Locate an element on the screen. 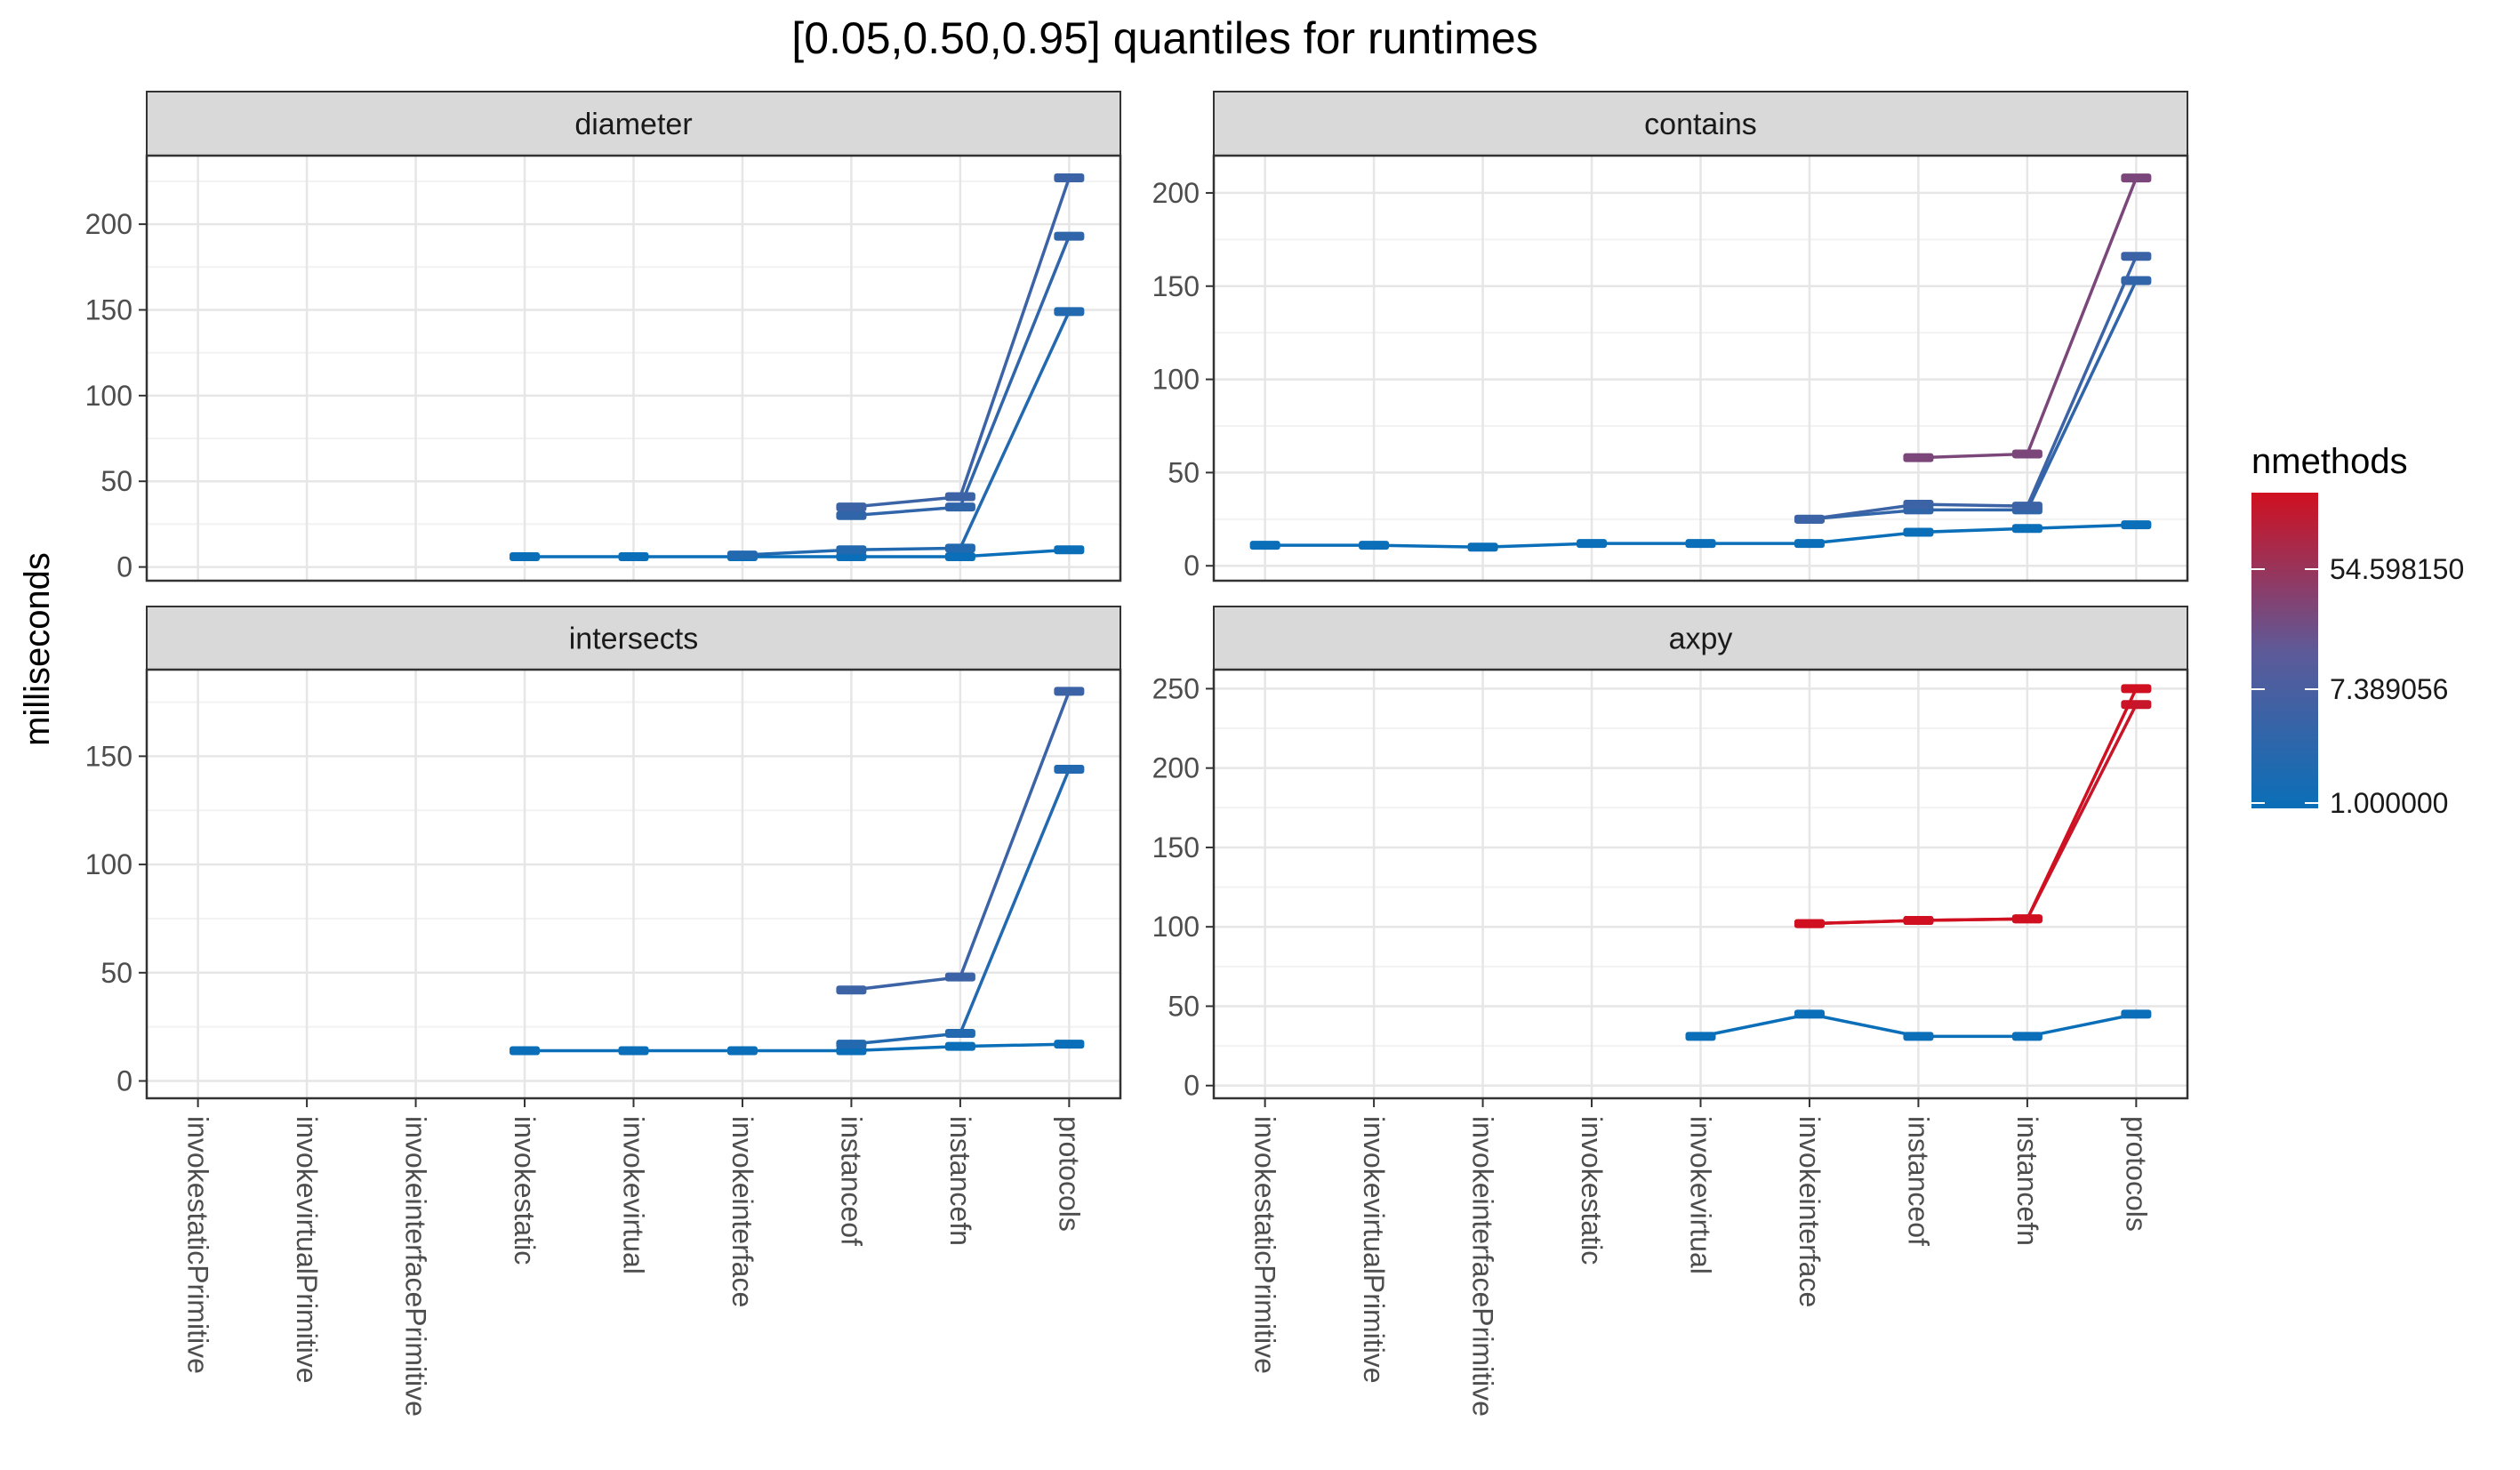  legend-label-low: 1.000000 is located at coordinates (2389, 803).